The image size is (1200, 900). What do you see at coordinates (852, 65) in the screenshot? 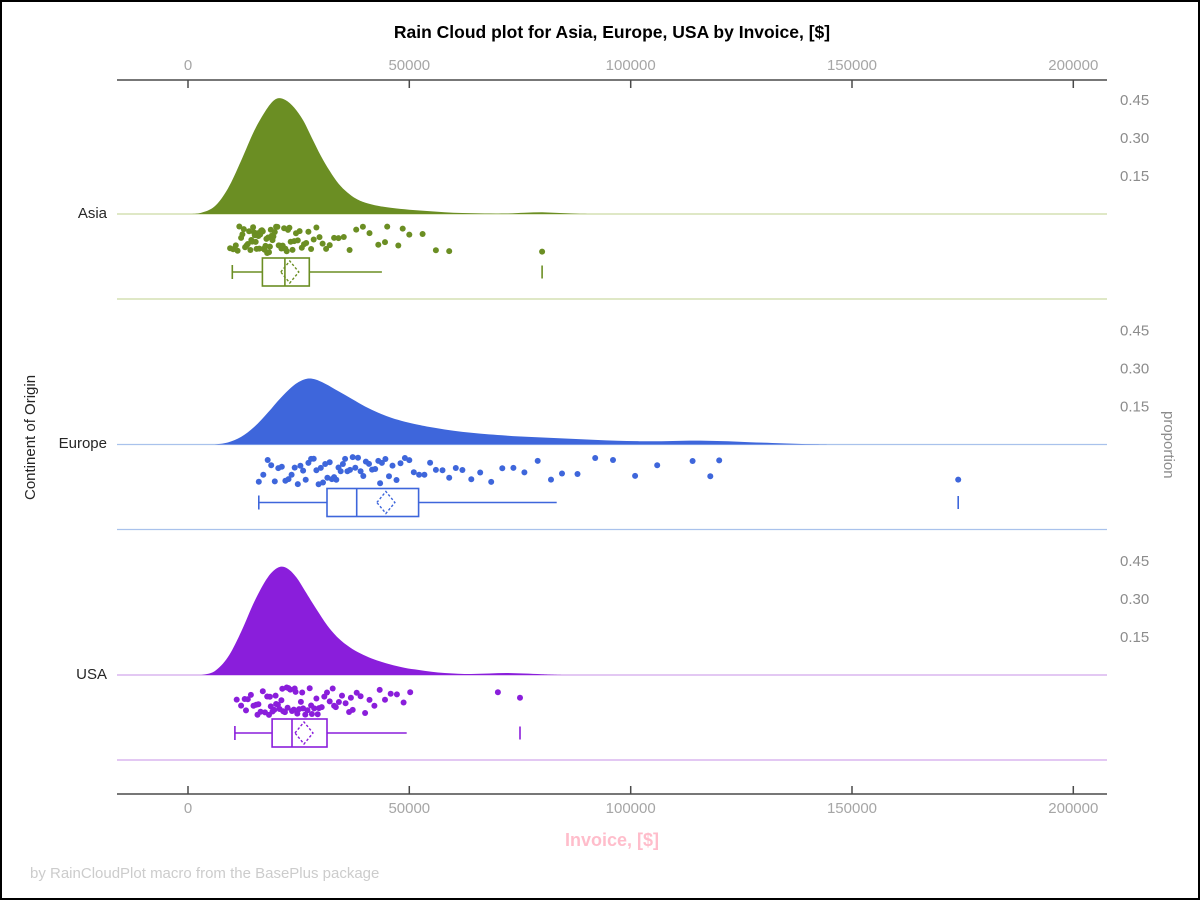
I see `top-axis-tick-label: 150000` at bounding box center [852, 65].